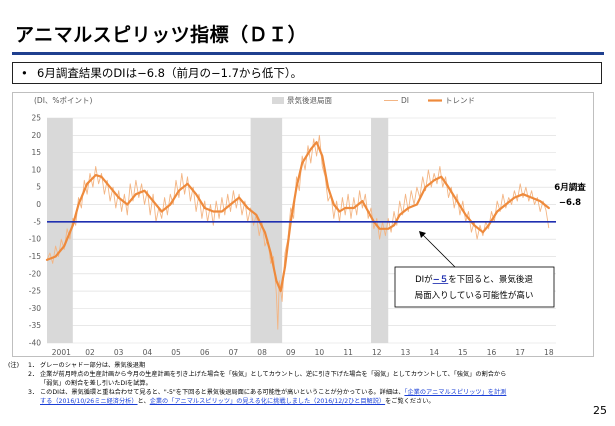 The image size is (615, 426). Describe the element at coordinates (405, 100) in the screenshot. I see `legend-di-label: DI` at that location.